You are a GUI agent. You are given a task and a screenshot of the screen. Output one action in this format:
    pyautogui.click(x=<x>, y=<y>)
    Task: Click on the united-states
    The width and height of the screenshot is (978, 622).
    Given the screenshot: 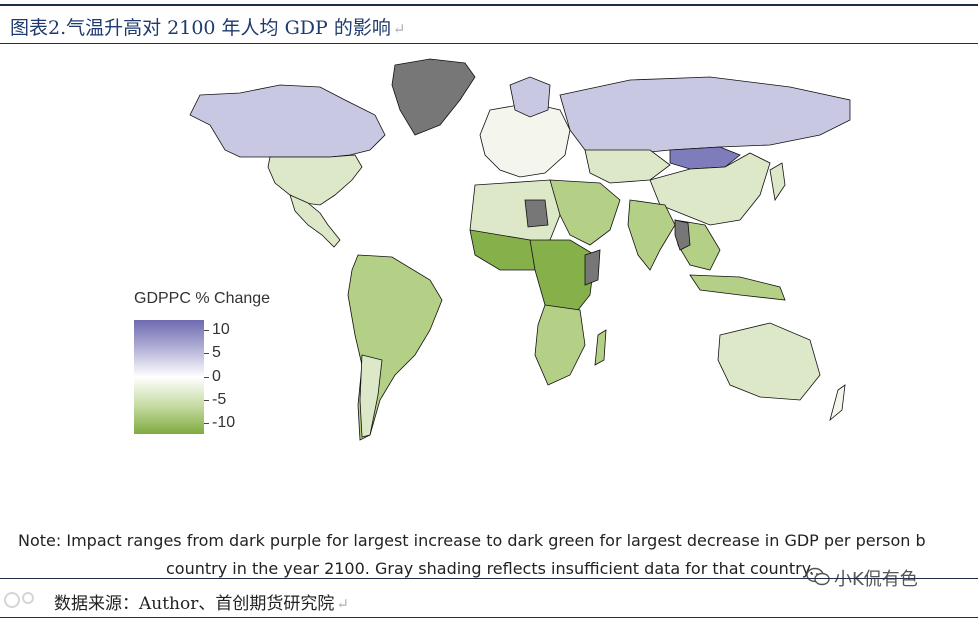 What is the action you would take?
    pyautogui.click(x=315, y=180)
    